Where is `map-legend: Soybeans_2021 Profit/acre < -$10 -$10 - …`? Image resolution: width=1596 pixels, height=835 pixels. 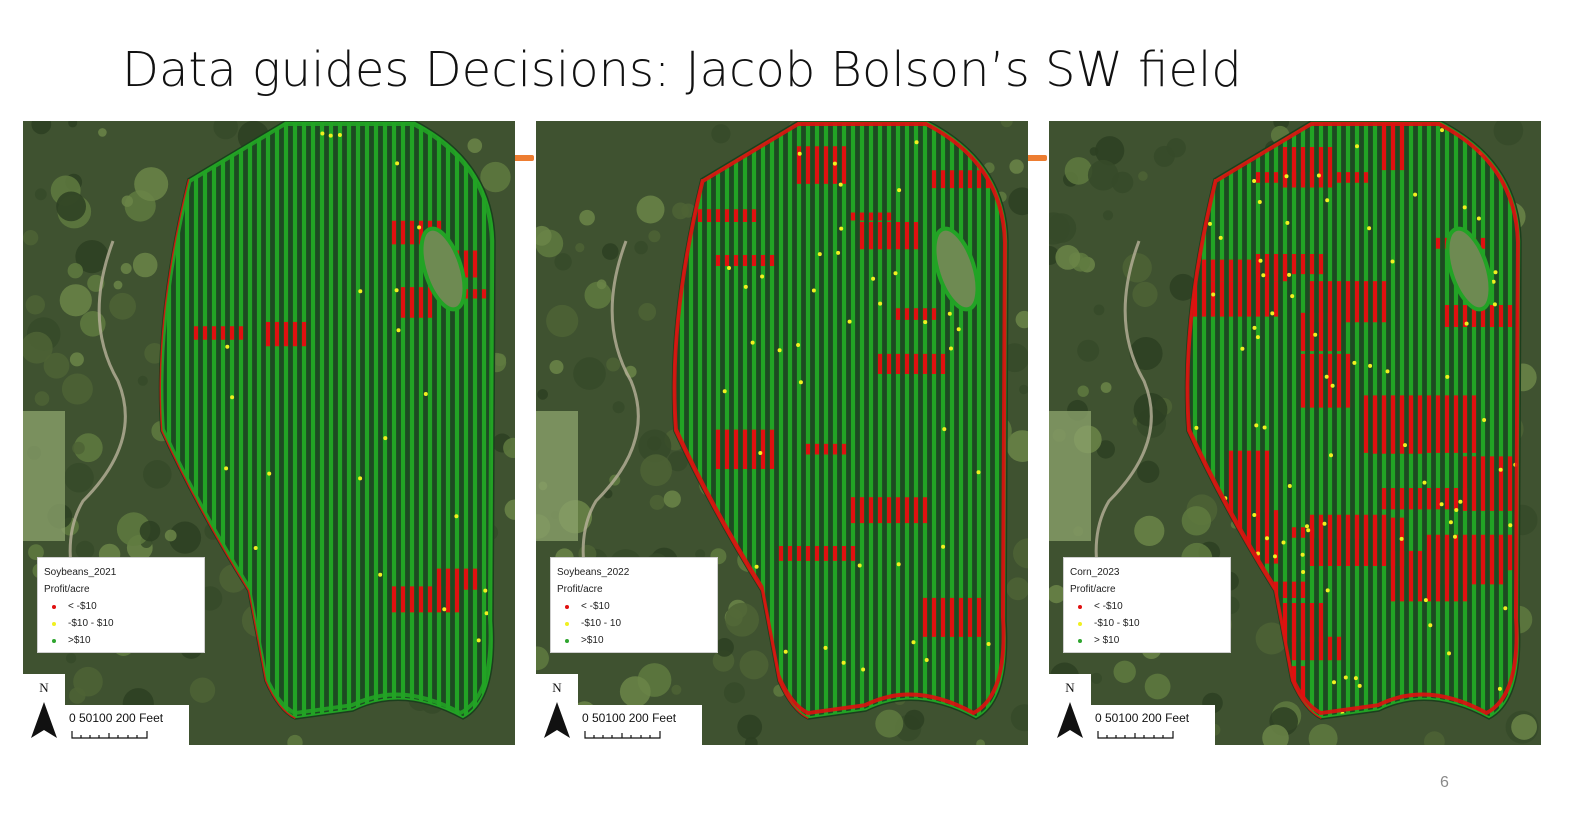 map-legend: Soybeans_2021 Profit/acre < -$10 -$10 - … is located at coordinates (121, 605).